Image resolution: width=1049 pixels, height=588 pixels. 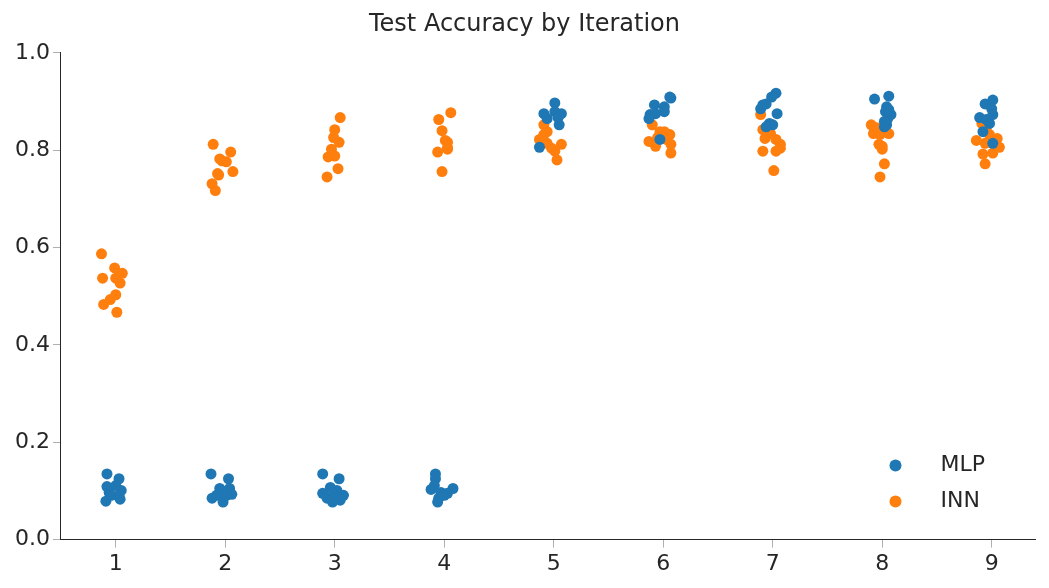 What do you see at coordinates (32, 51) in the screenshot?
I see `y-tick-label: 1.0` at bounding box center [32, 51].